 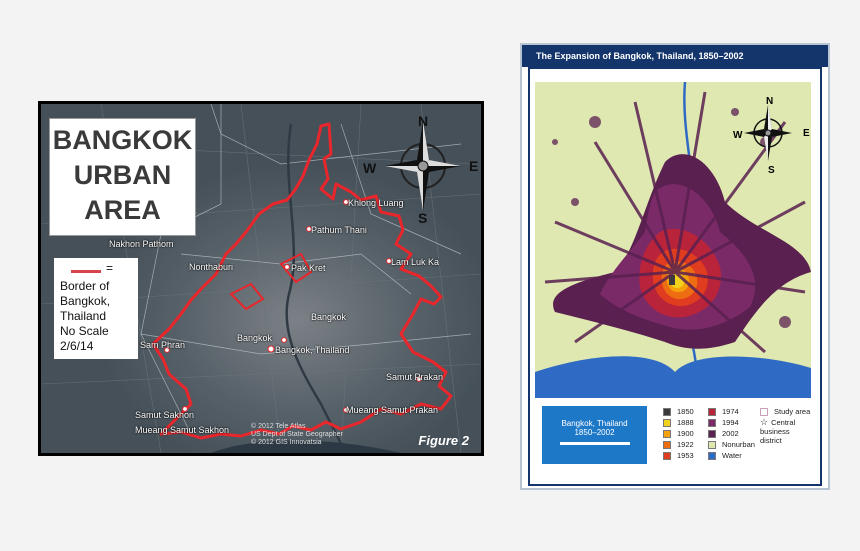 I want to click on title-line-2: URBAN, so click(x=122, y=175).